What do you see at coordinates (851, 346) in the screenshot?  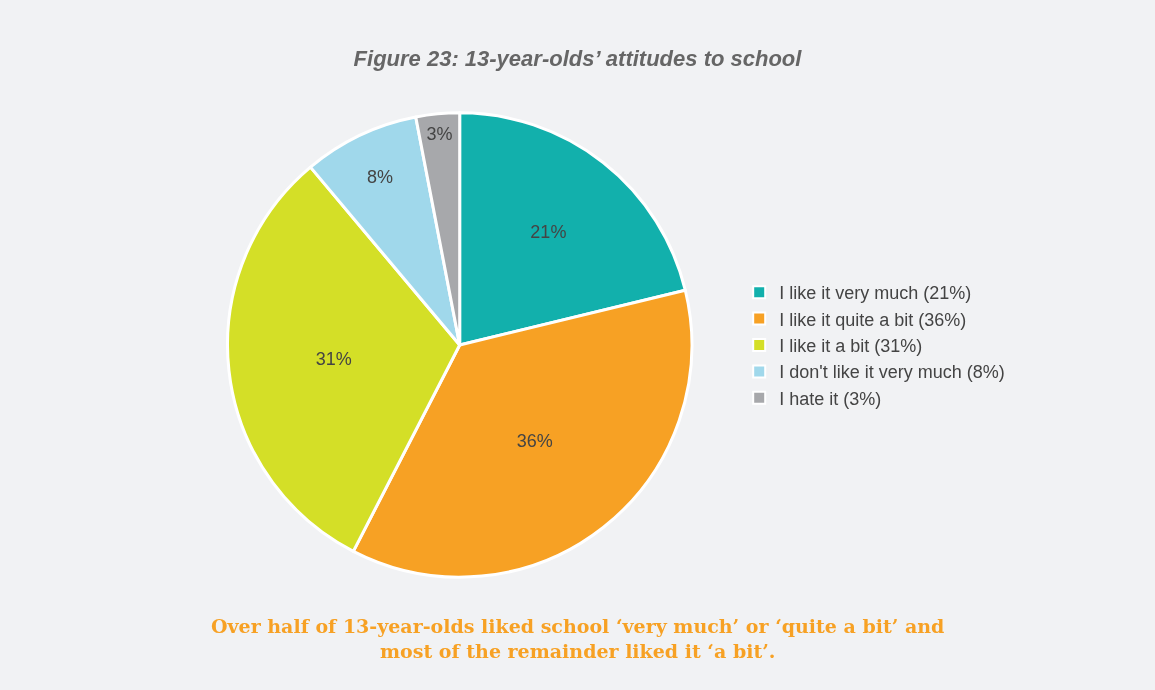 I see `legend-label: I like it a bit (31%)` at bounding box center [851, 346].